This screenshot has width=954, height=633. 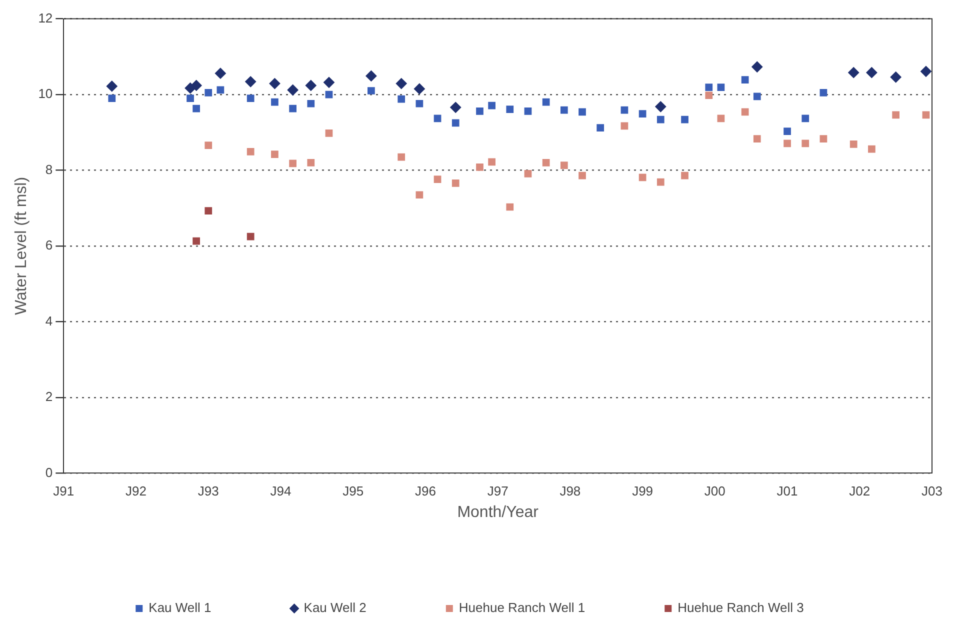 I want to click on x-tick-label: J98, so click(x=570, y=491).